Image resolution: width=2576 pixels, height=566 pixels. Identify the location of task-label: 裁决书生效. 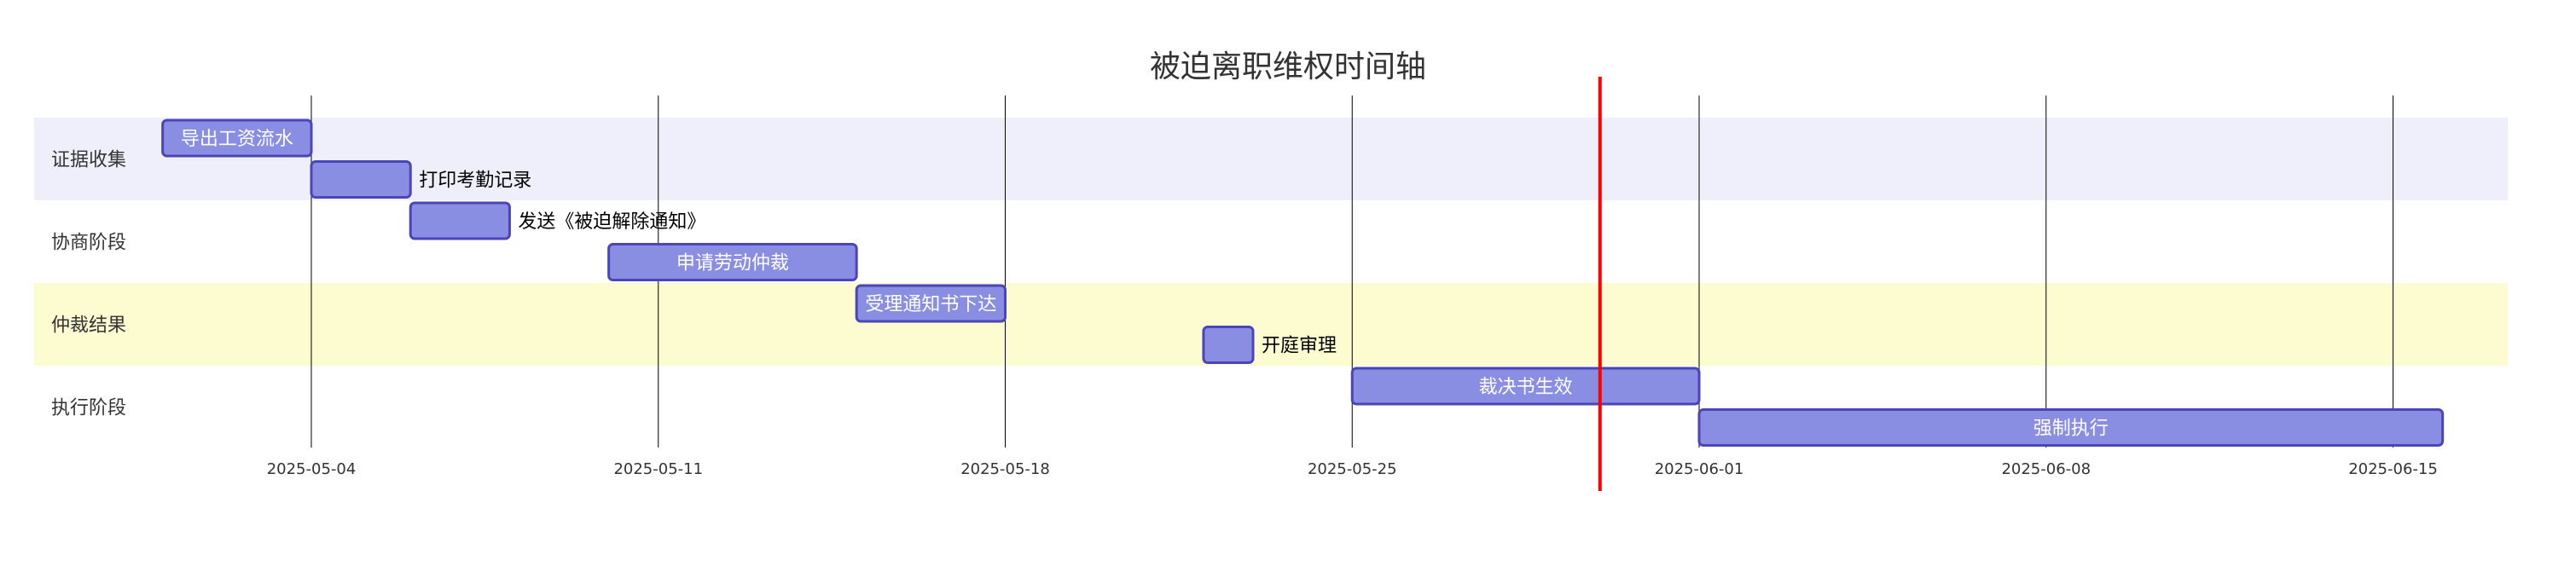
(1526, 387).